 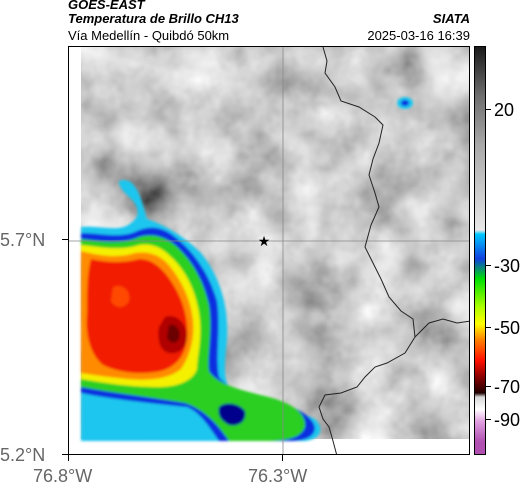 I want to click on cold-spot-inner, so click(x=405, y=103).